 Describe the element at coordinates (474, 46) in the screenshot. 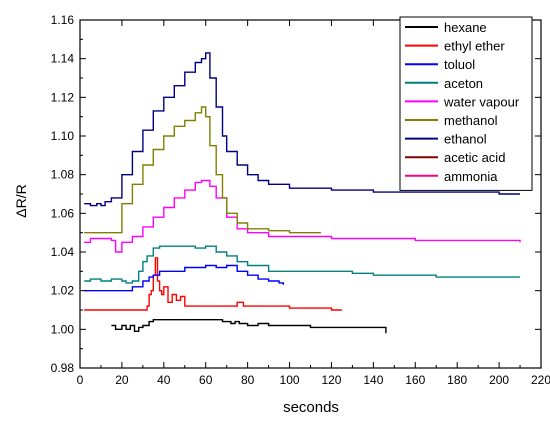

I see `legend-label: ethyl ether` at that location.